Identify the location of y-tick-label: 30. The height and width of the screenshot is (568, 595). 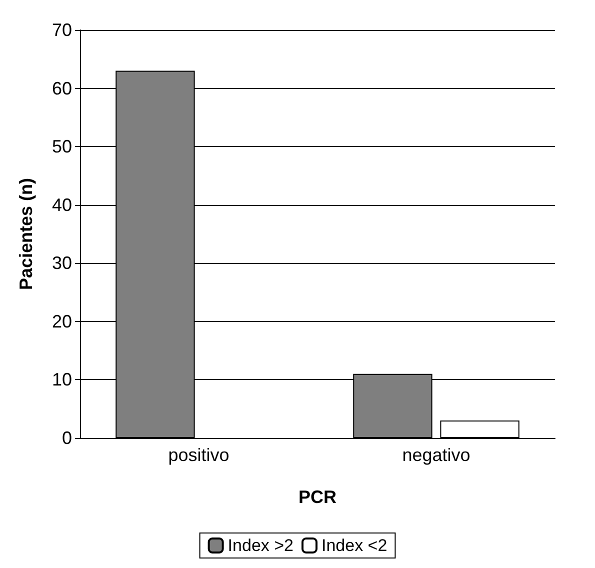
(62, 263).